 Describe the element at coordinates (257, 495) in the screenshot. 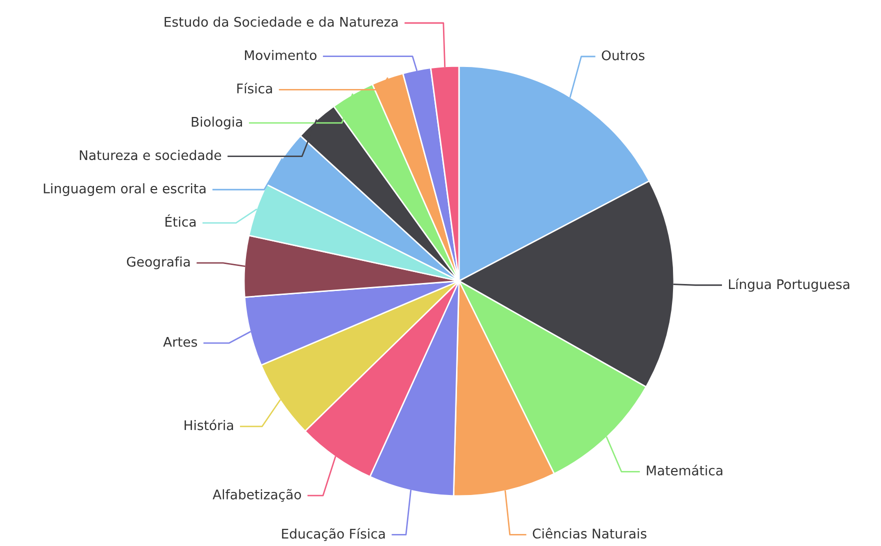

I see `slice-label: Alfabetização` at that location.